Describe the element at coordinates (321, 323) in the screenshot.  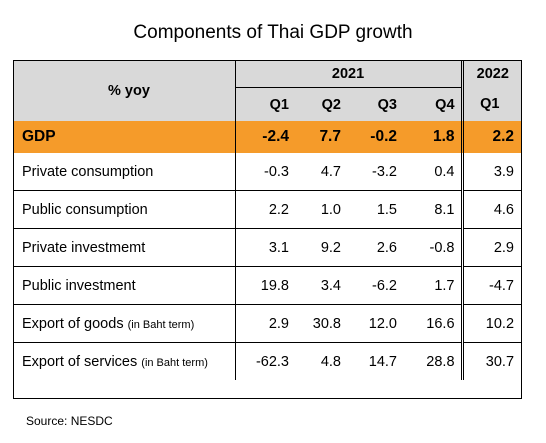
I see `row-value: 30.8` at that location.